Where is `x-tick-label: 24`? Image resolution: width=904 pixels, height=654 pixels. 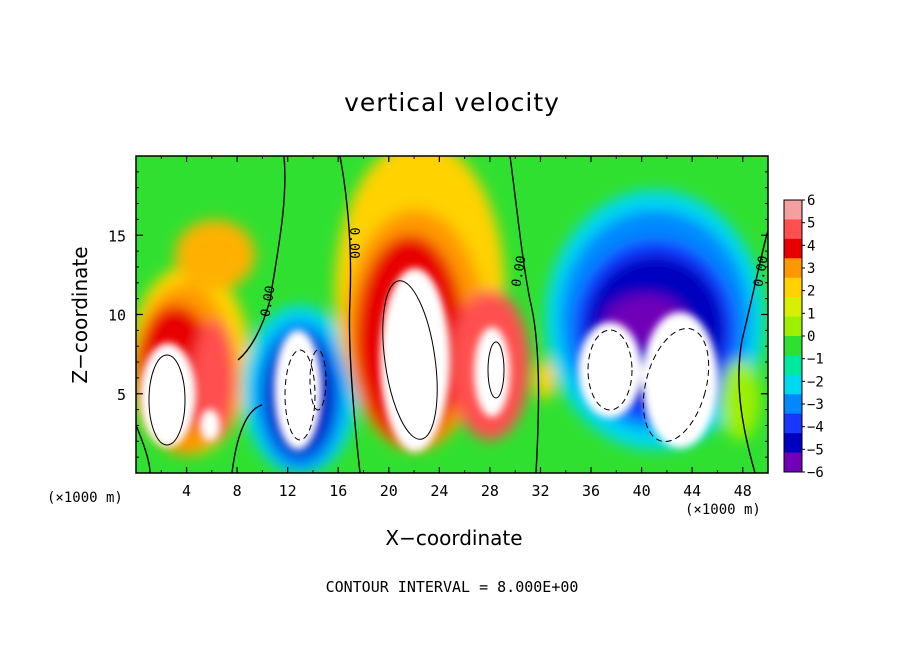
x-tick-label: 24 is located at coordinates (439, 491).